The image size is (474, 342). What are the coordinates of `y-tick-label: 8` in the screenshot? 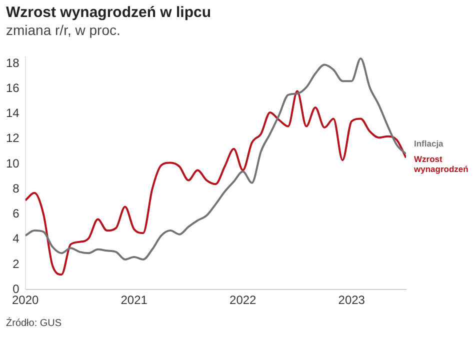 It's located at (16, 188).